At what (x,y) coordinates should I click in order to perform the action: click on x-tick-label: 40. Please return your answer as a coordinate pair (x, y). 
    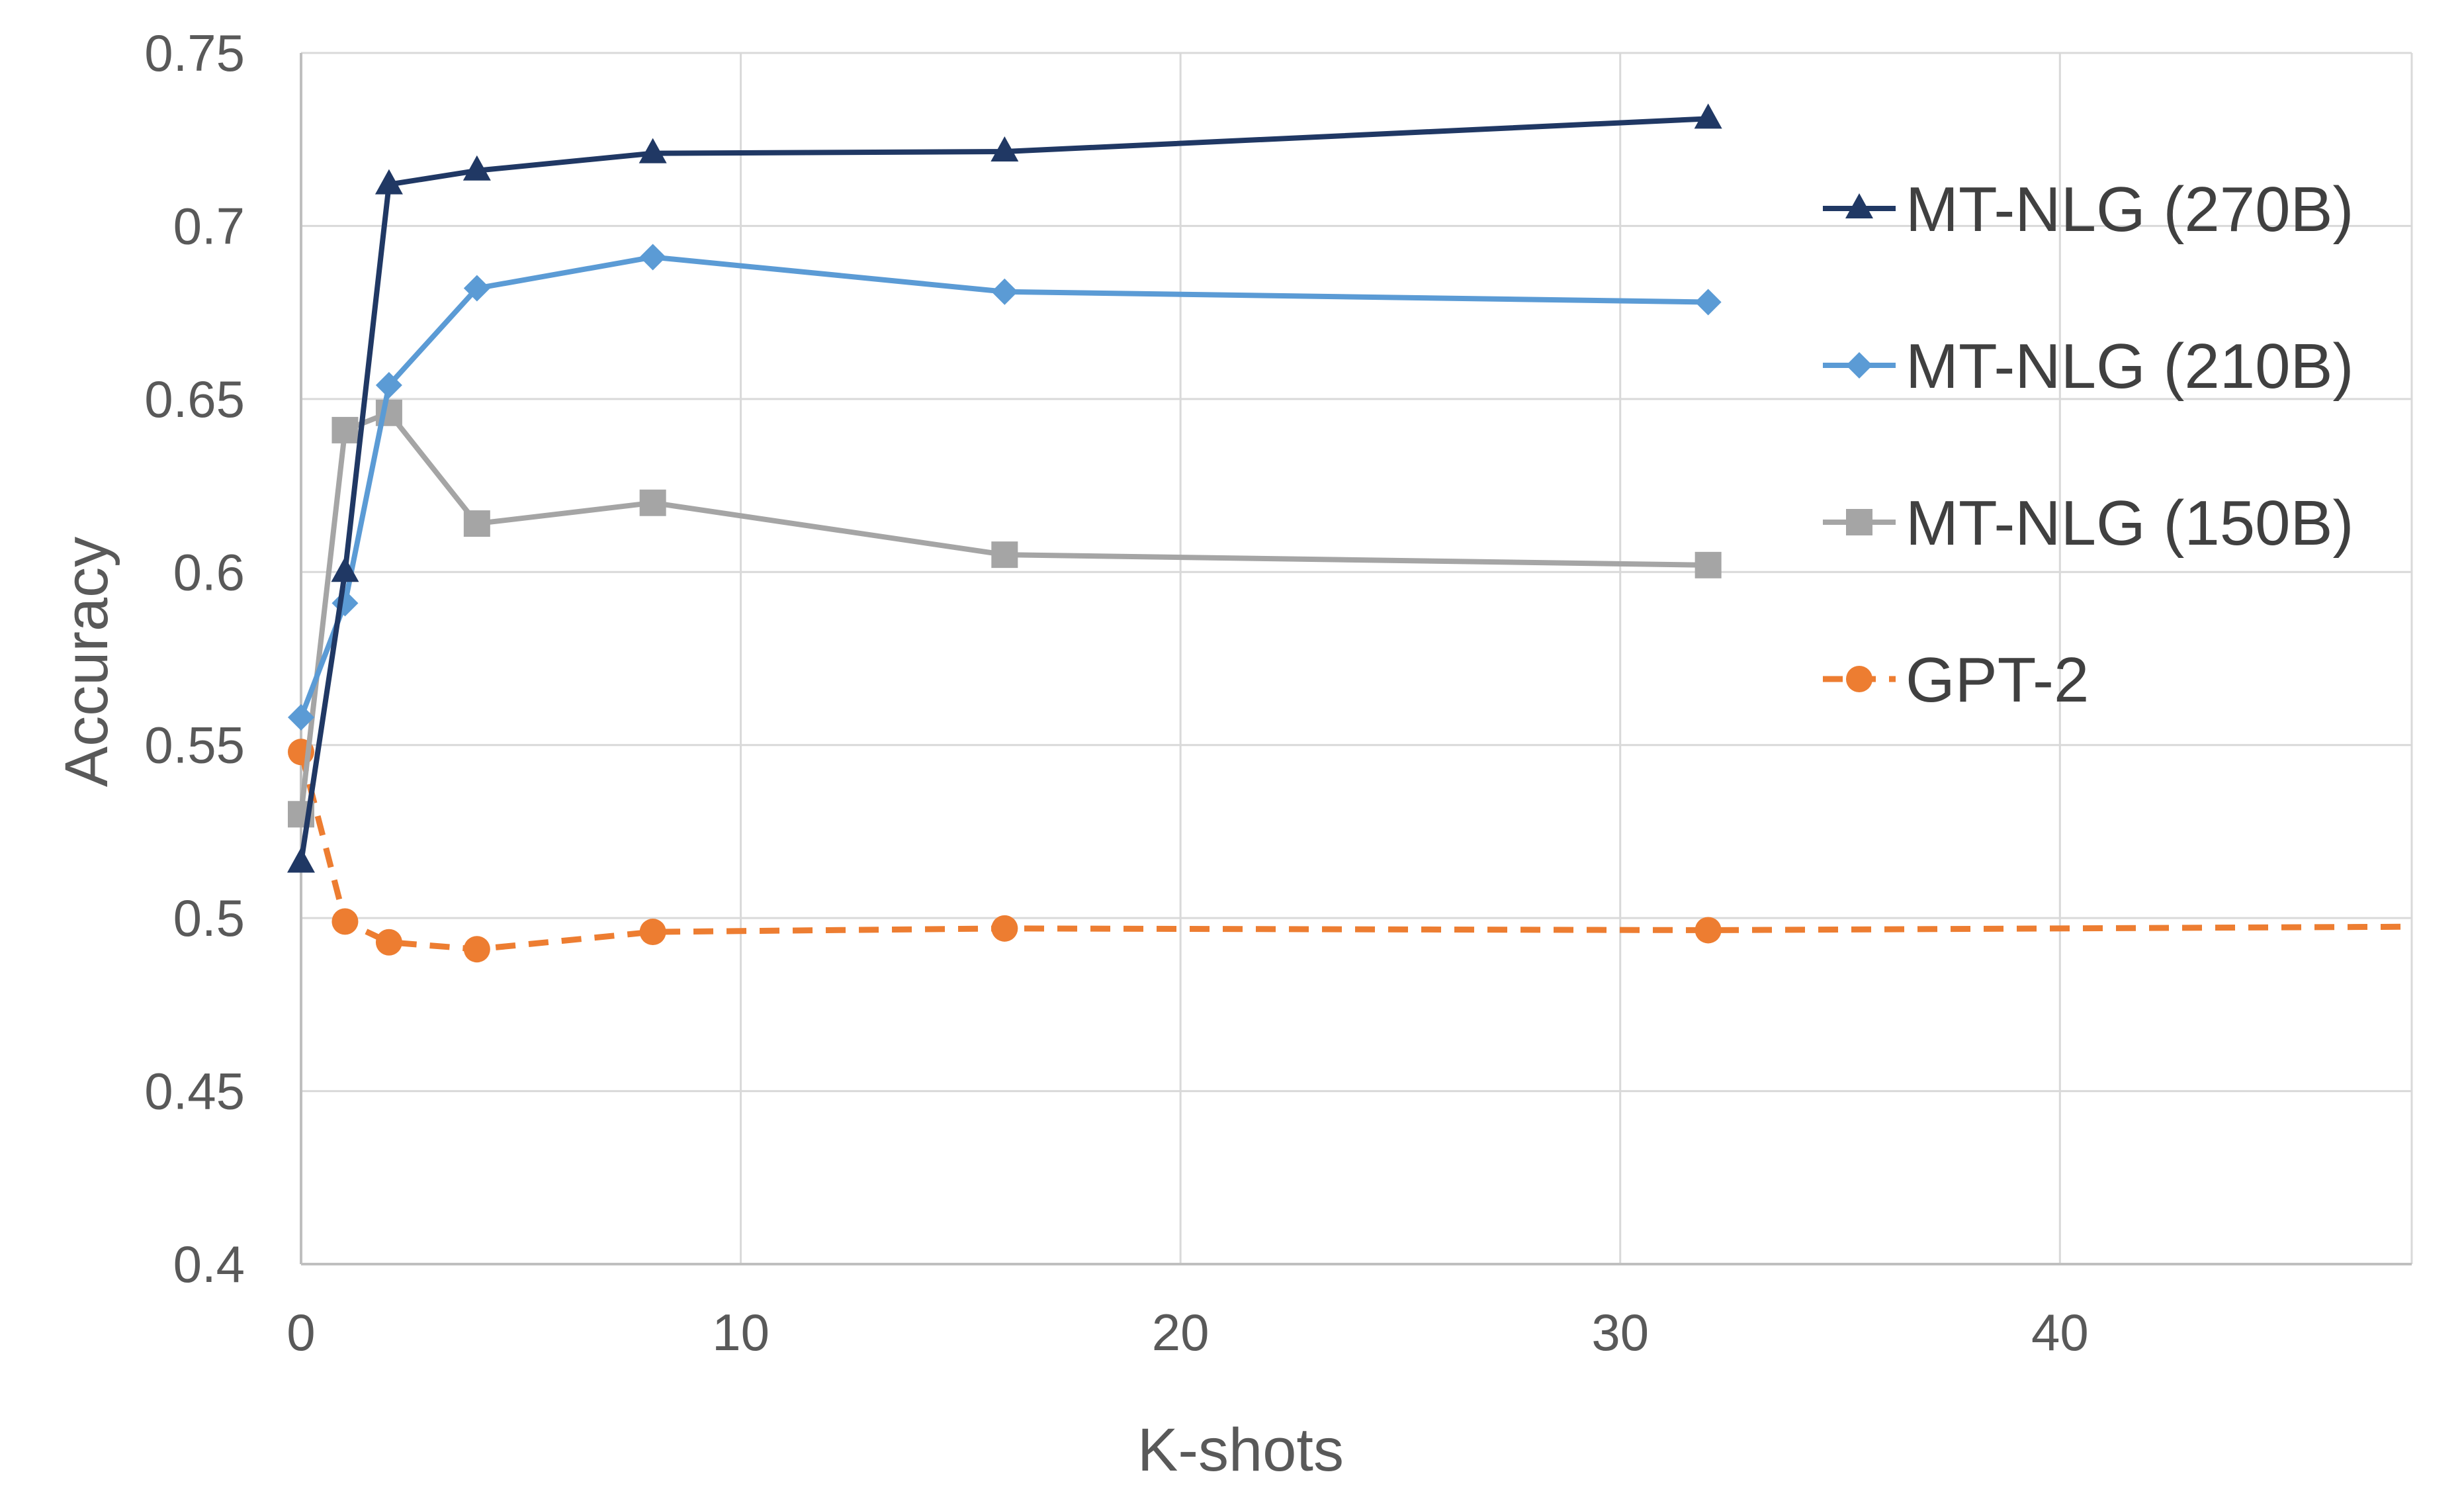
    Looking at the image, I should click on (2060, 1332).